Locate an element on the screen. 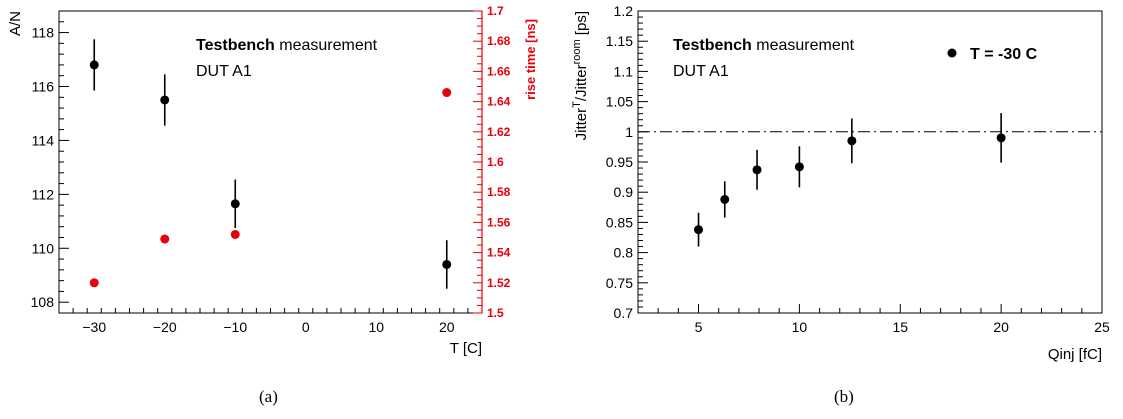  y2-tick-label: 1.68 is located at coordinates (499, 41).